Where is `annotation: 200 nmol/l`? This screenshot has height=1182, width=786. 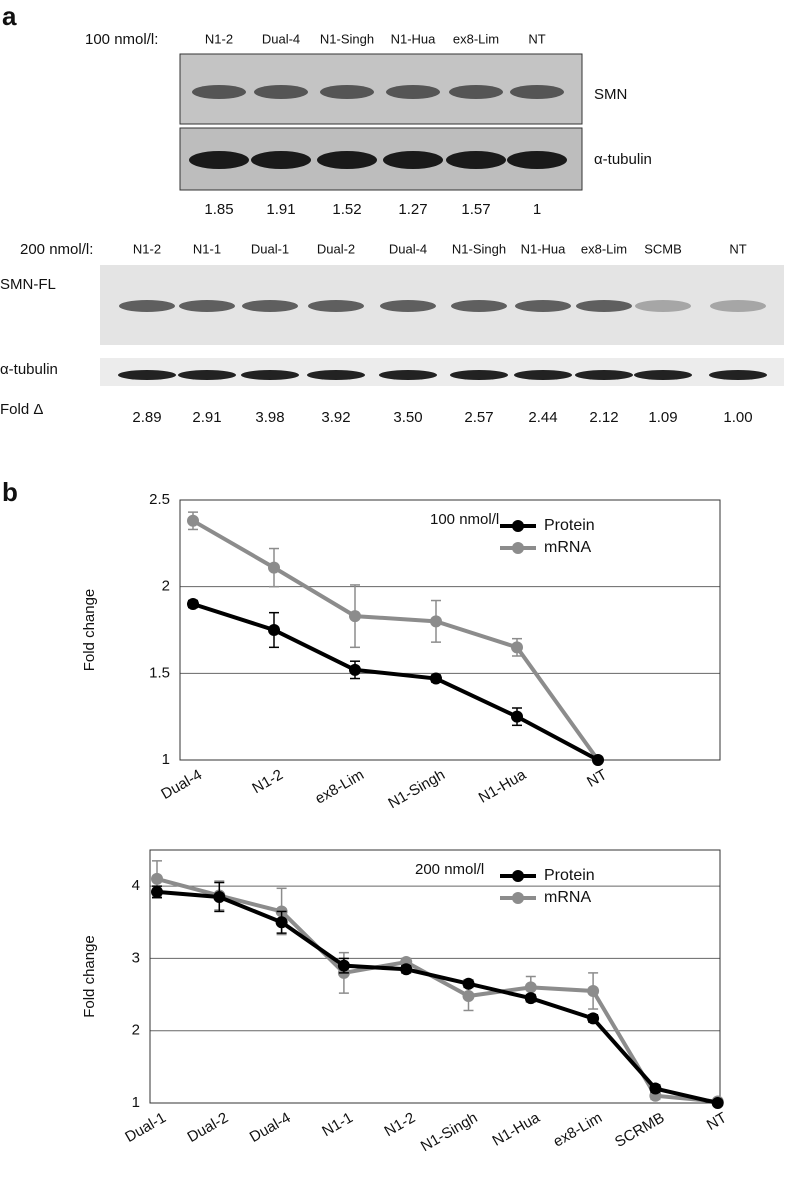
annotation: 200 nmol/l is located at coordinates (449, 869).